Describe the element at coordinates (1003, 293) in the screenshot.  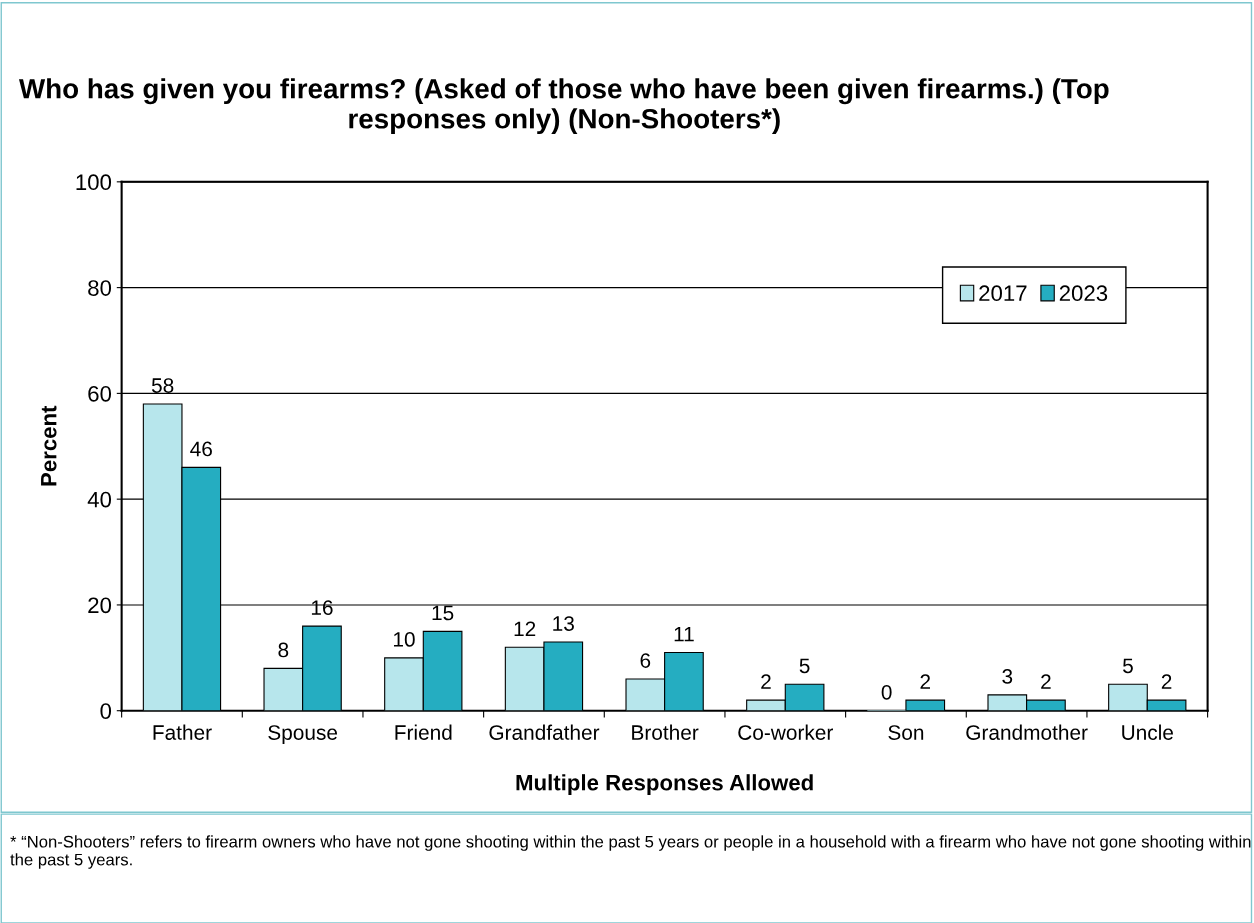
I see `legend-label: 2017` at that location.